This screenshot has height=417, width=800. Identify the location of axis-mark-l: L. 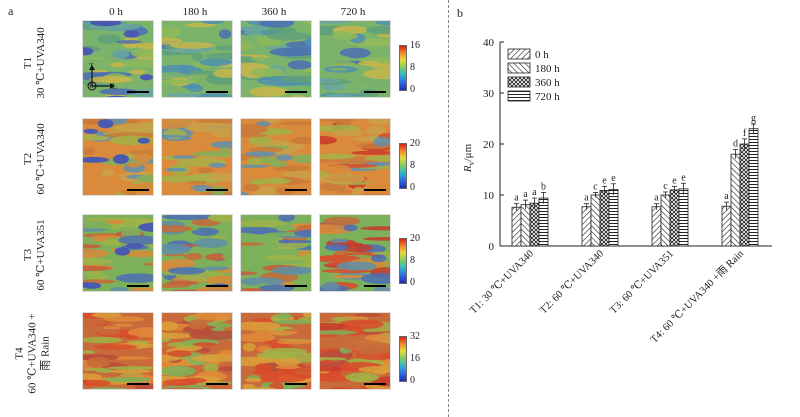
(114, 86).